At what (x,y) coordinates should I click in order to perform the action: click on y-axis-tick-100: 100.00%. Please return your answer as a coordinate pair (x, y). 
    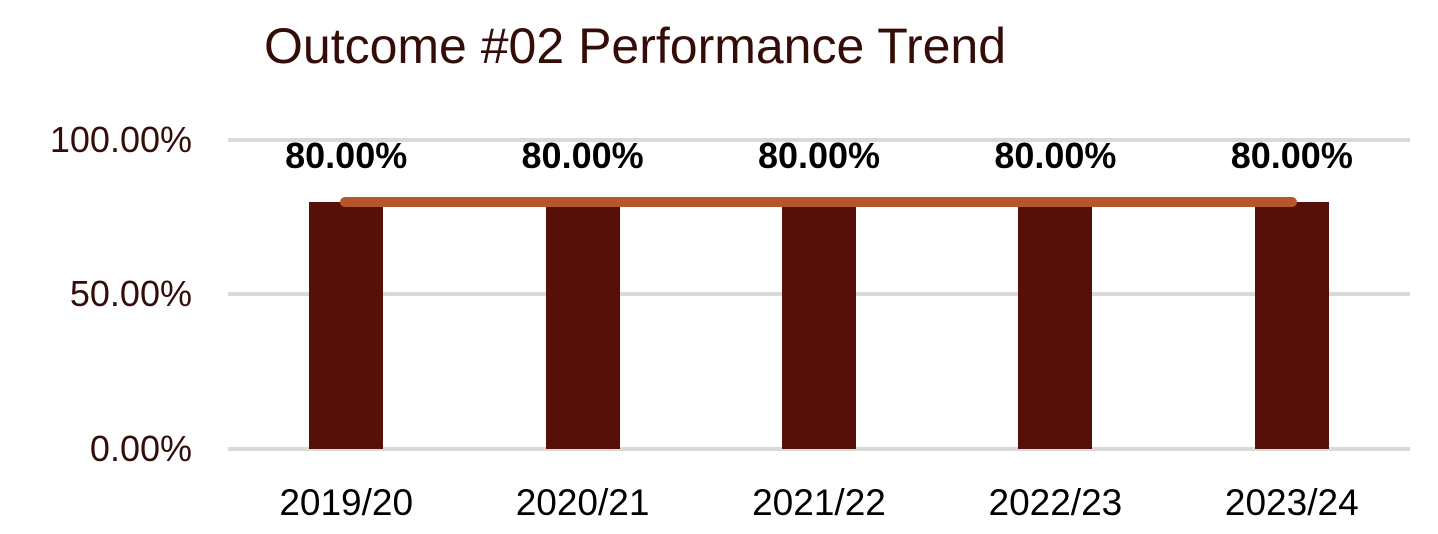
    Looking at the image, I should click on (120, 139).